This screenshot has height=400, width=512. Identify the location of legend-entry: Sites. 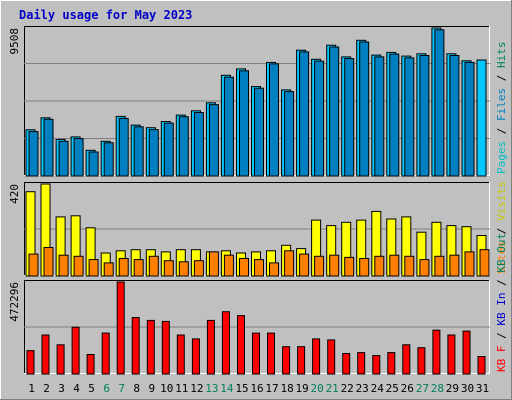
(501, 257).